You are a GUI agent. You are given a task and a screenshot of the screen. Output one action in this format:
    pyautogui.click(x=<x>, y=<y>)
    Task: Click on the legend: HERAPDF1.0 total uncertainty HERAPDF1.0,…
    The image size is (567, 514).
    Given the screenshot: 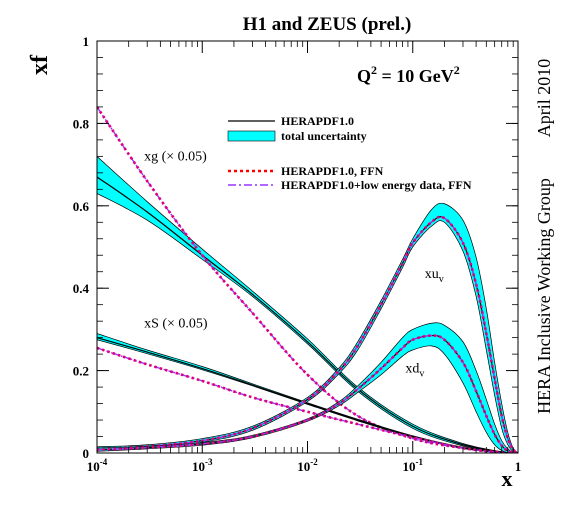 What is the action you would take?
    pyautogui.click(x=349, y=153)
    